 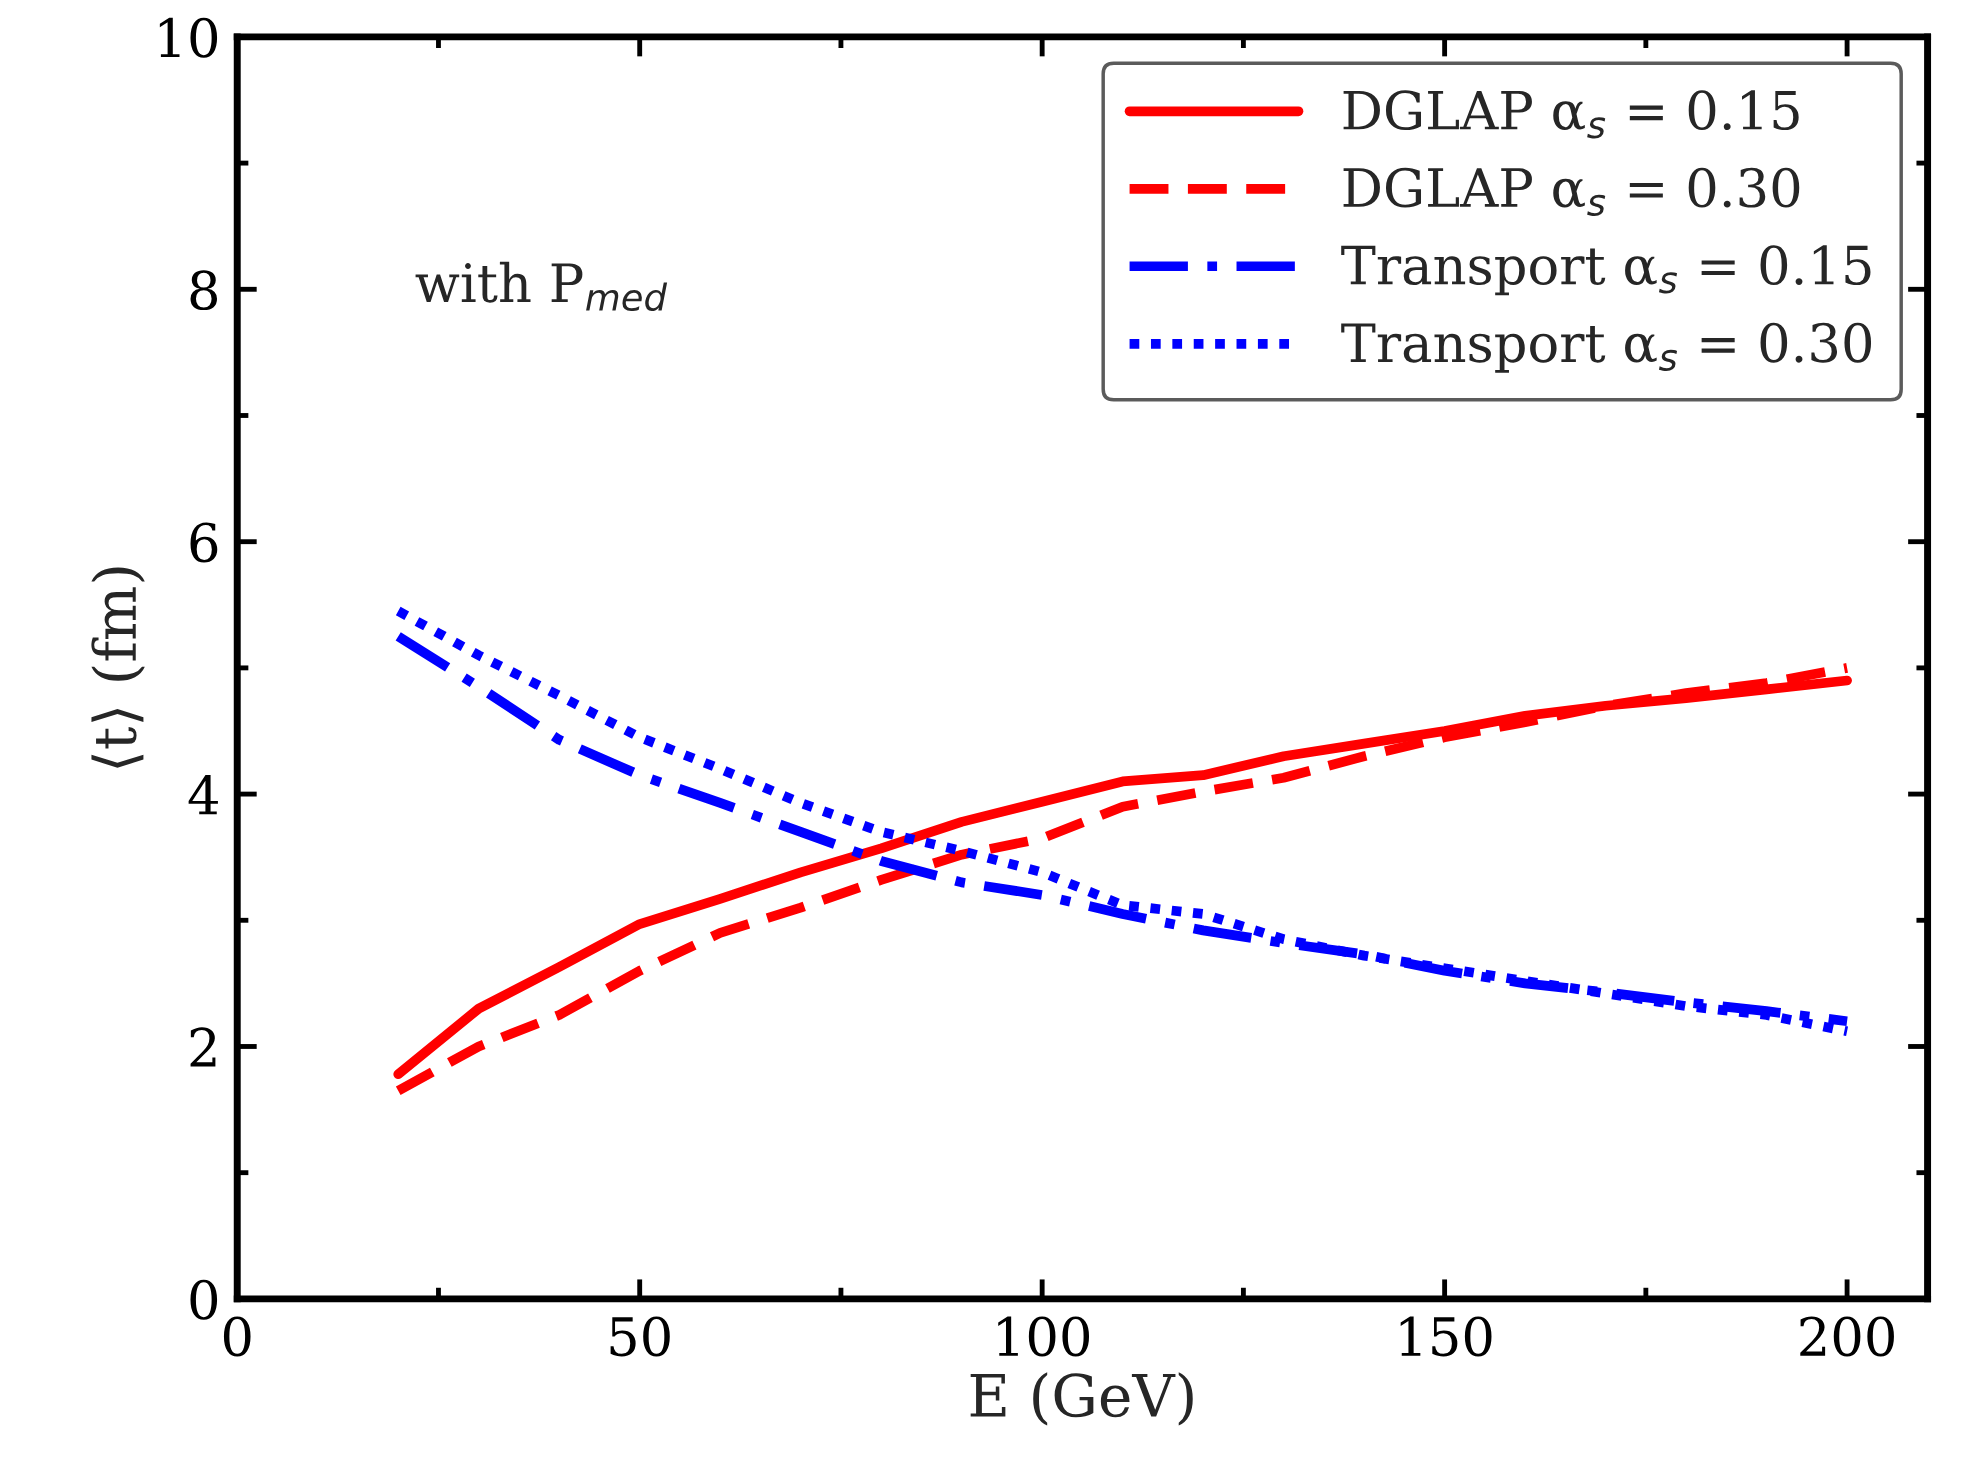 What do you see at coordinates (203, 1047) in the screenshot?
I see `y-tick-label: 2` at bounding box center [203, 1047].